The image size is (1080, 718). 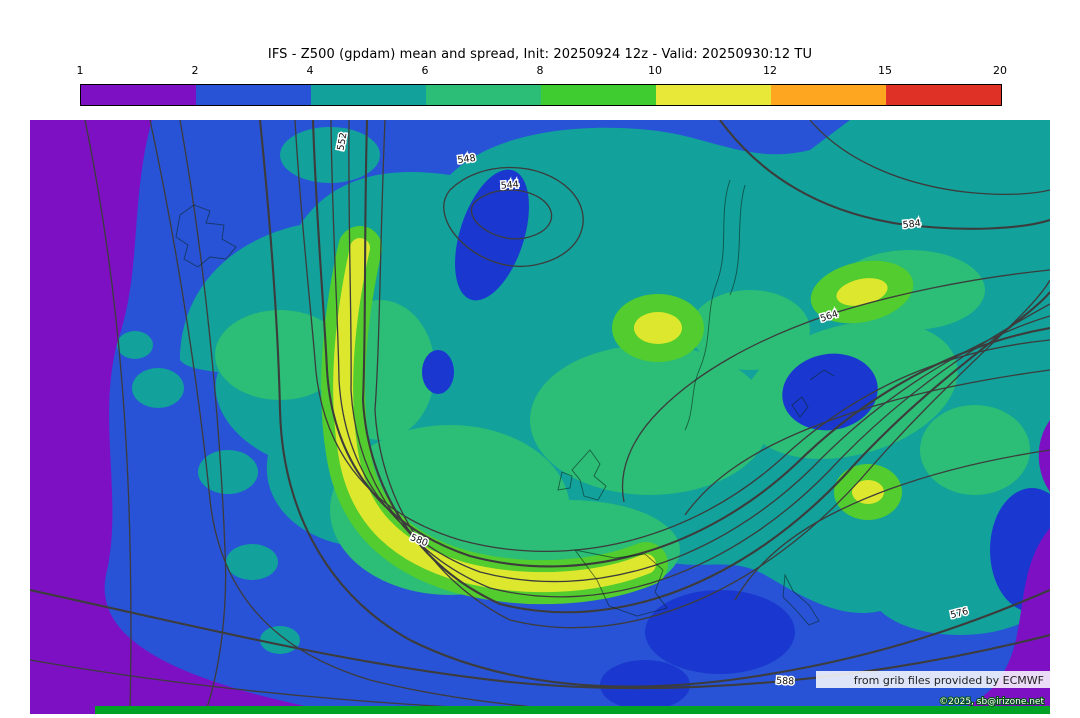 I want to click on colorbar-tick: 15, so click(x=885, y=70).